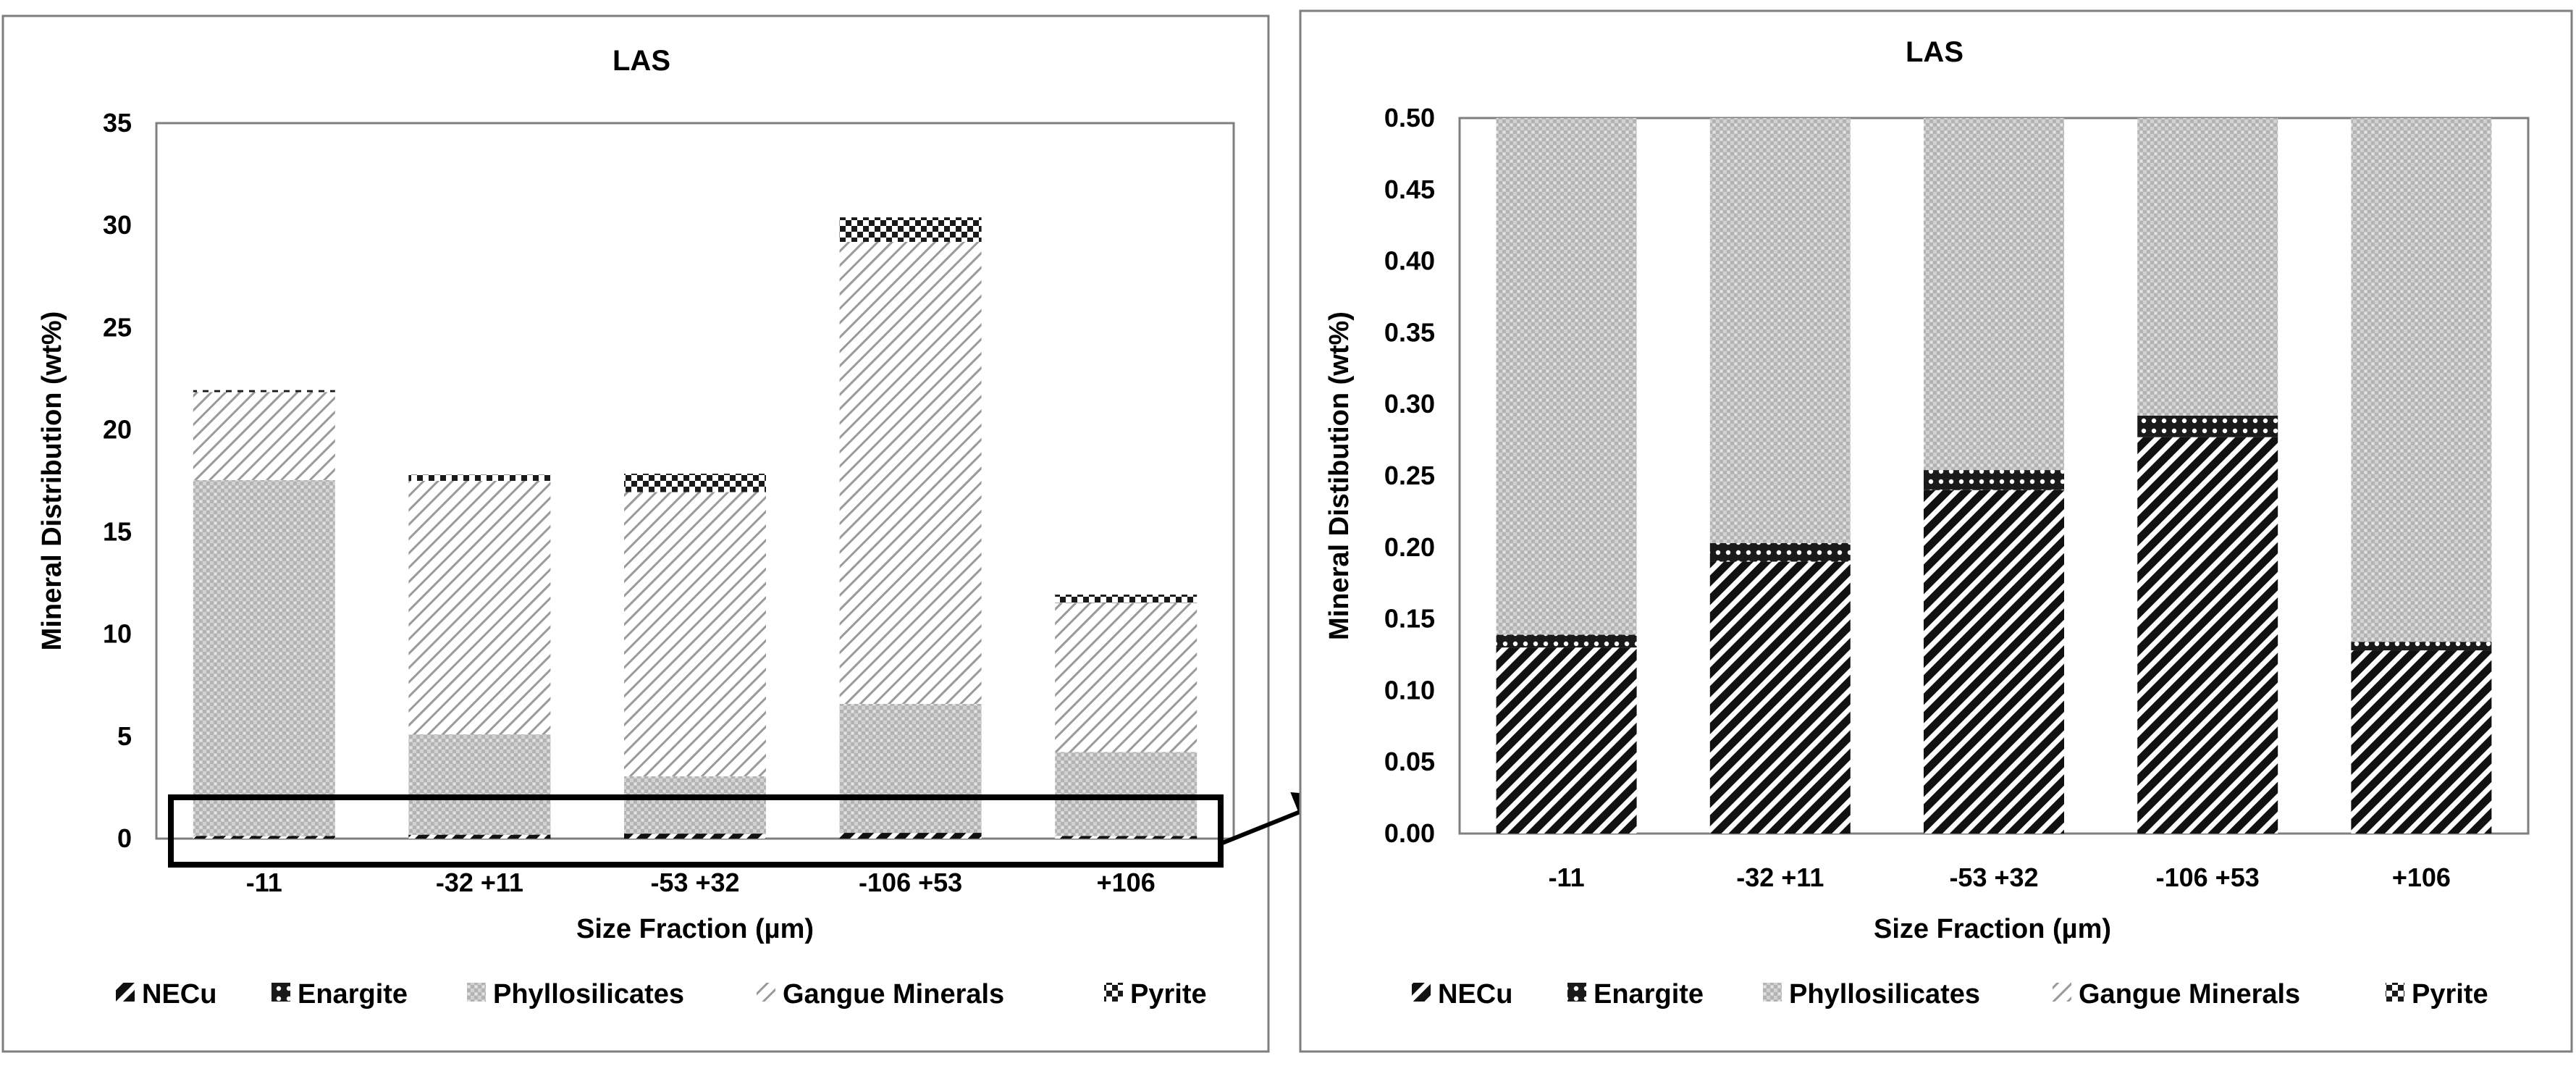  I want to click on y-tick-label: 10, so click(117, 634).